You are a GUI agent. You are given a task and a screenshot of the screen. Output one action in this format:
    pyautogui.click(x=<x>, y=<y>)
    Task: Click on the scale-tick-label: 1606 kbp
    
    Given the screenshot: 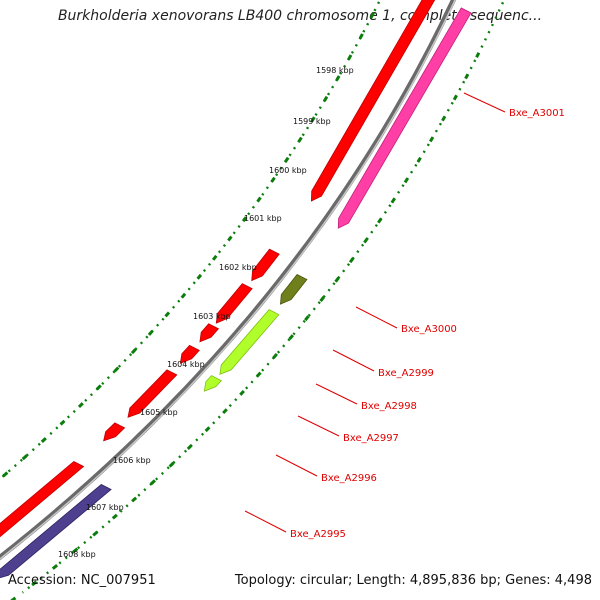 What is the action you would take?
    pyautogui.click(x=132, y=460)
    